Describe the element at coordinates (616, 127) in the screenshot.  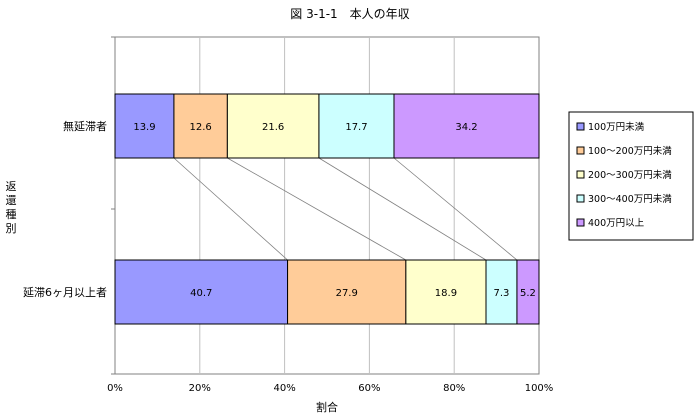
I see `legend-label: 100万円未満` at that location.